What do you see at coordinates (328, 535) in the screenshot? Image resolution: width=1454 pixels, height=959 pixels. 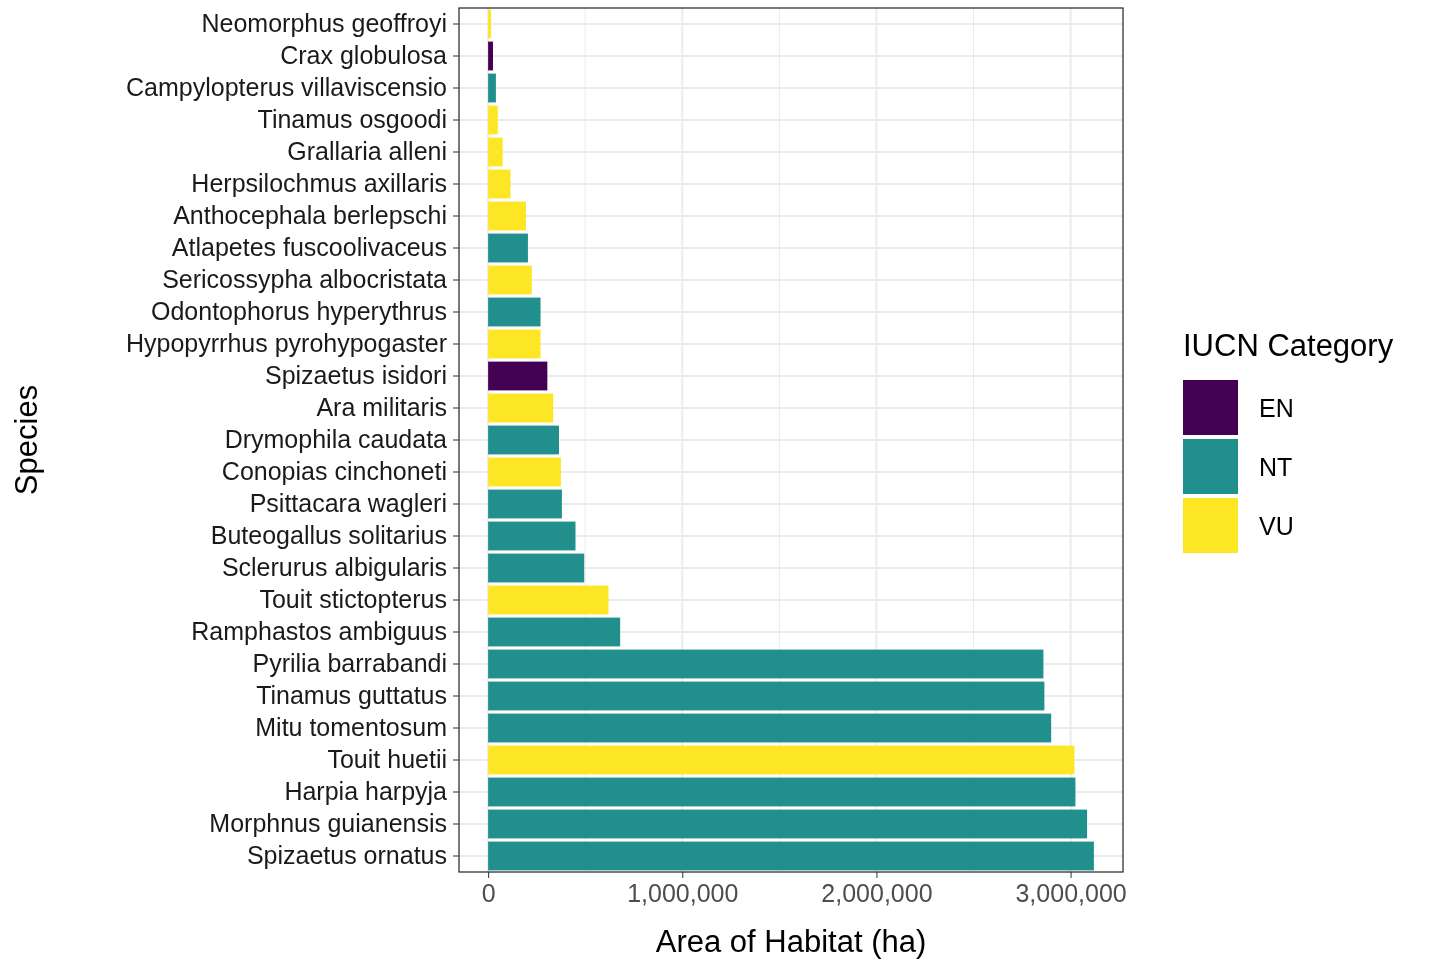 I see `y-tick-label: Buteogallus solitarius` at bounding box center [328, 535].